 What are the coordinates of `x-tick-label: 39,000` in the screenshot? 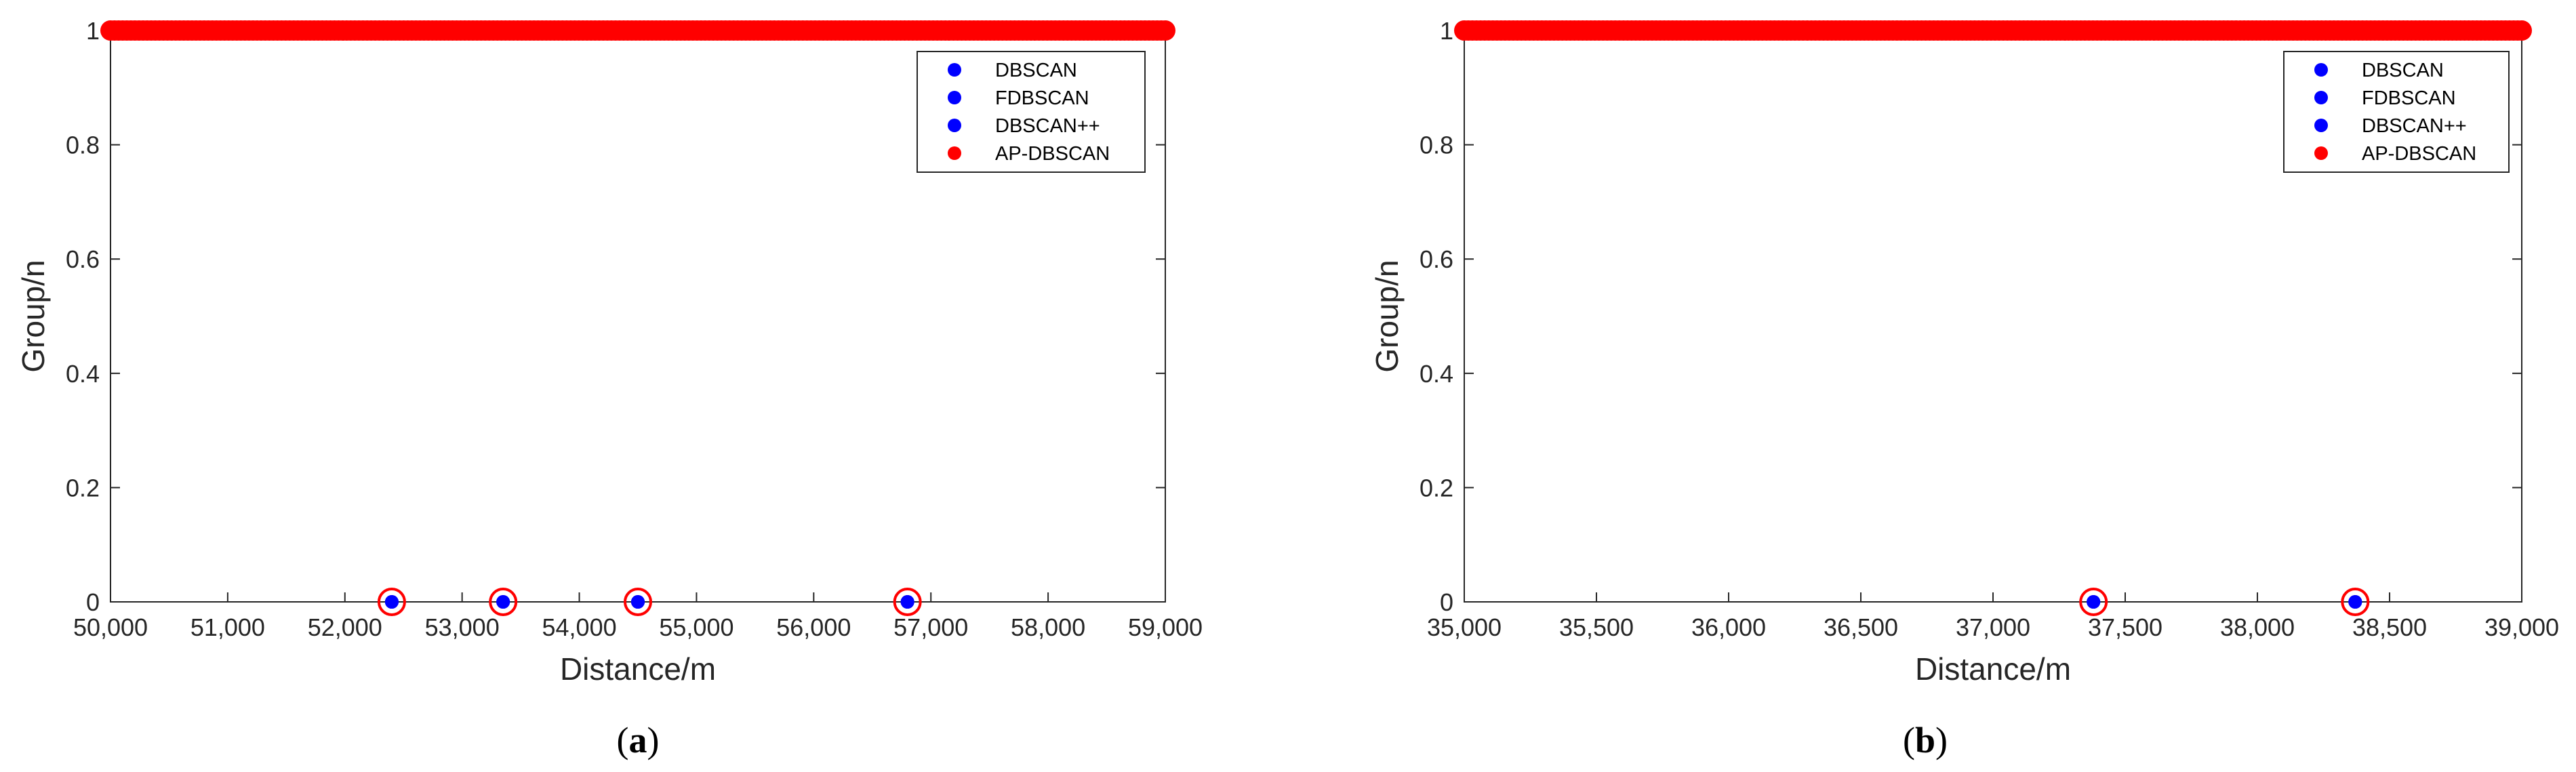 It's located at (2521, 627).